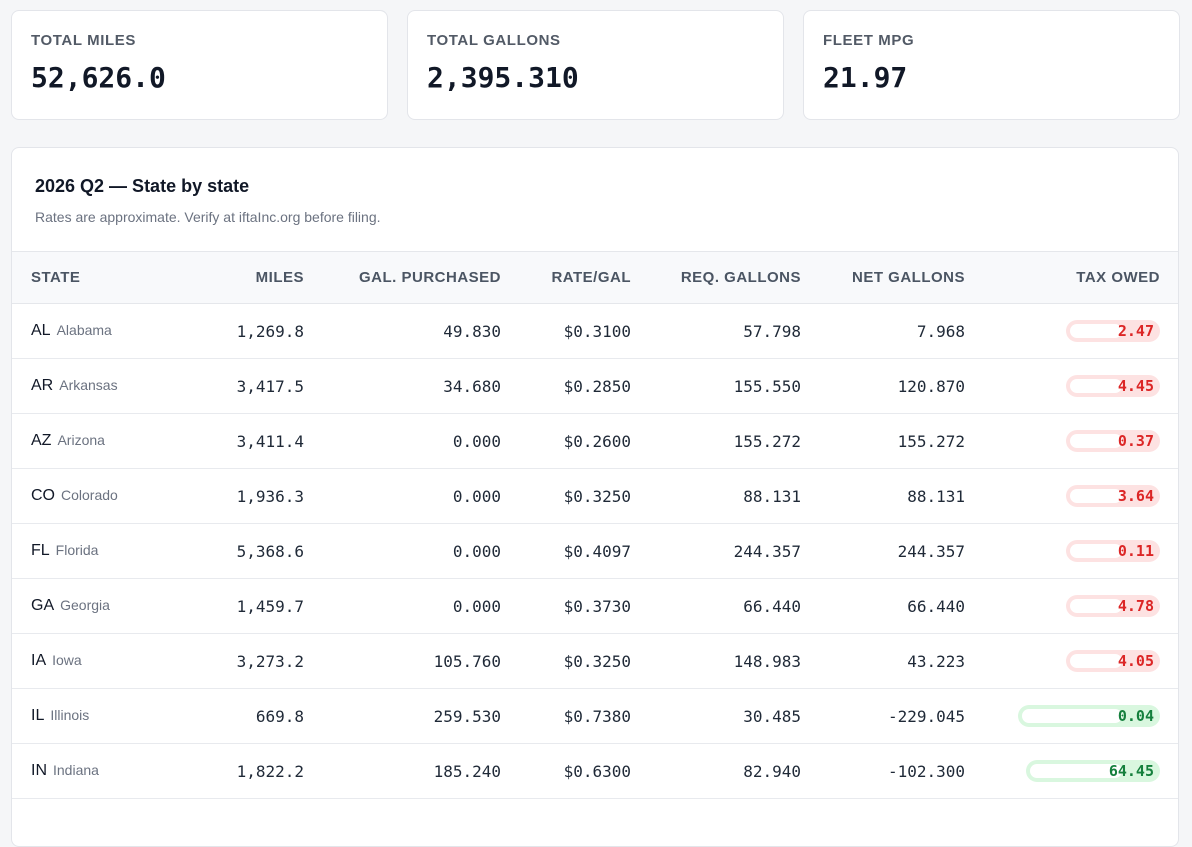 This screenshot has height=847, width=1192. I want to click on col-header-rate: RATE/GAL, so click(566, 277).